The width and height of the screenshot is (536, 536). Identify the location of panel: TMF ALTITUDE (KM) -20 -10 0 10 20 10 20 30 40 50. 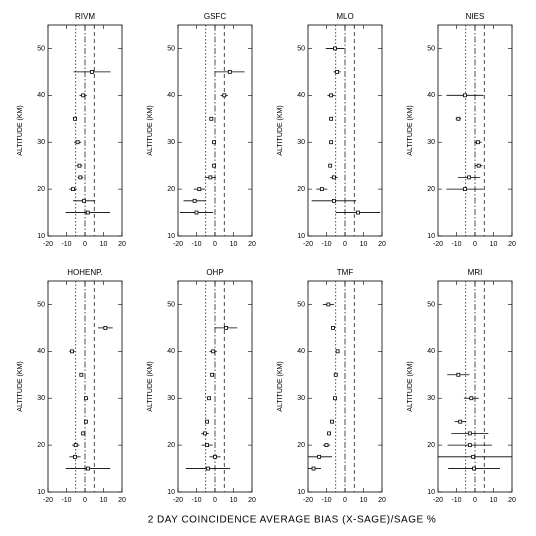
(331, 386).